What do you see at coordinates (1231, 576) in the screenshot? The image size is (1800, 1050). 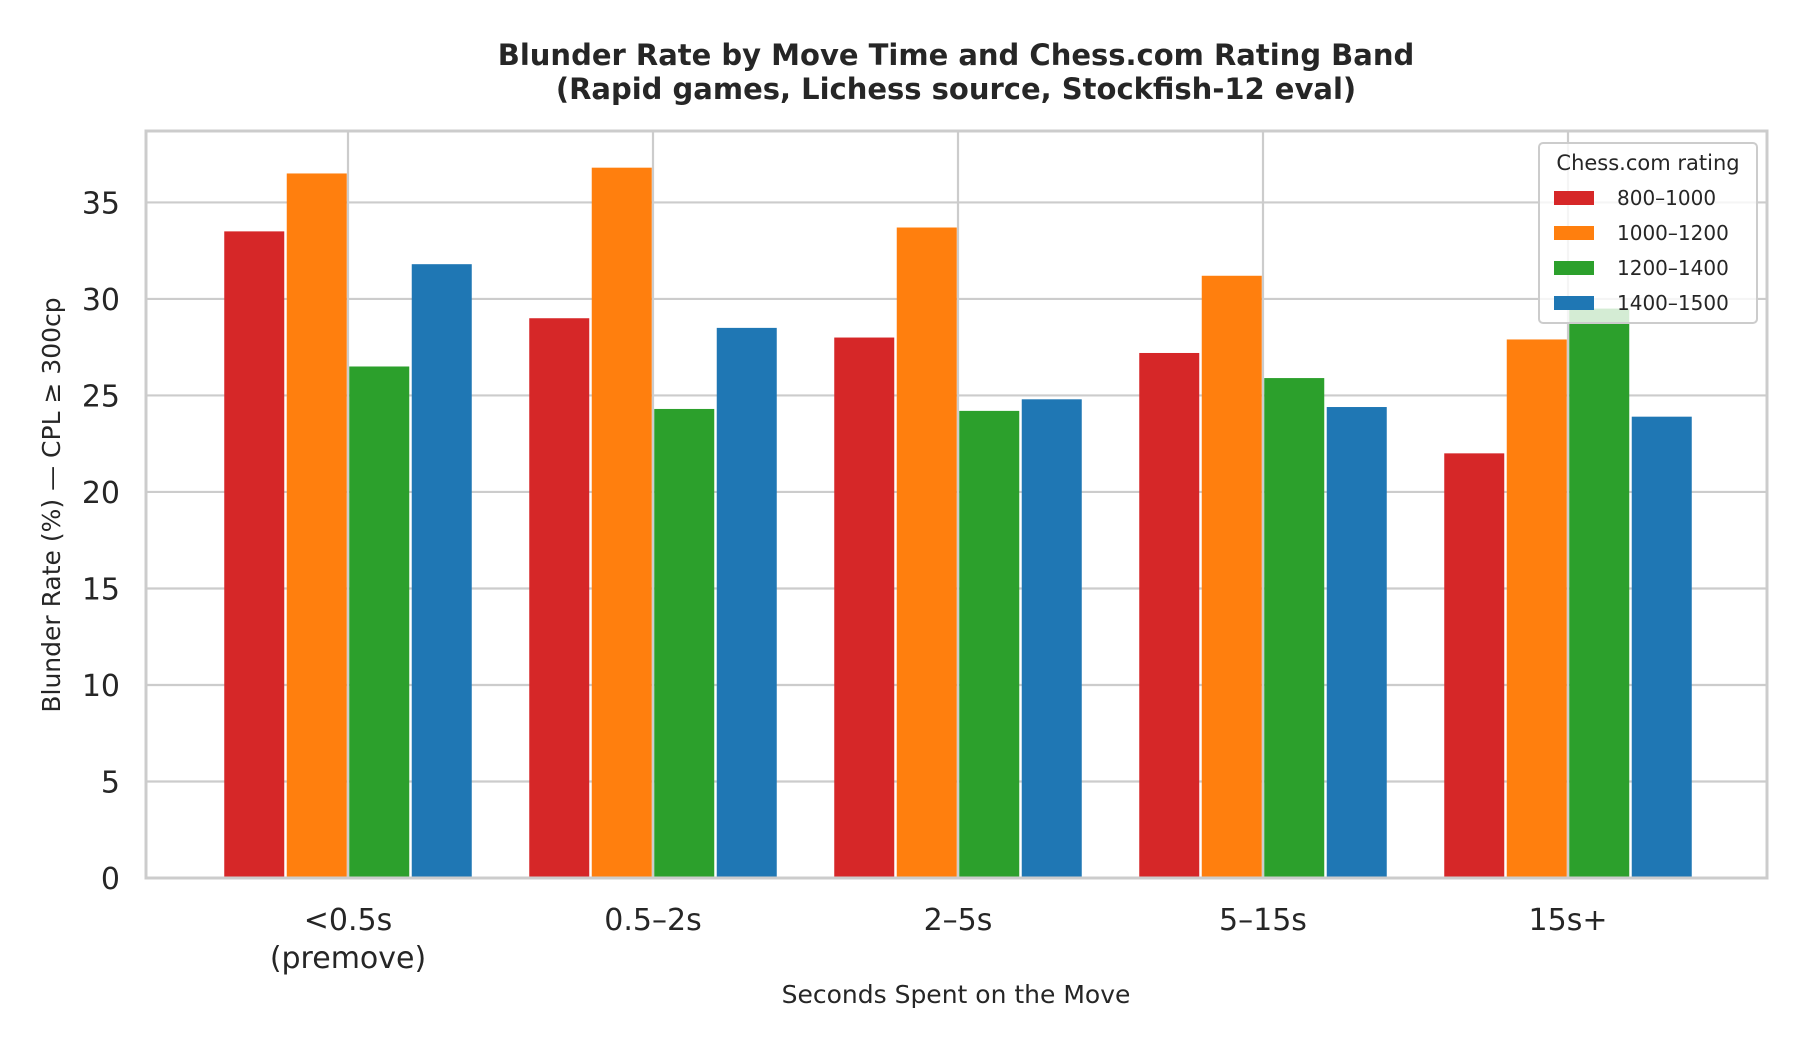 I see `bar-1000–1200-3` at bounding box center [1231, 576].